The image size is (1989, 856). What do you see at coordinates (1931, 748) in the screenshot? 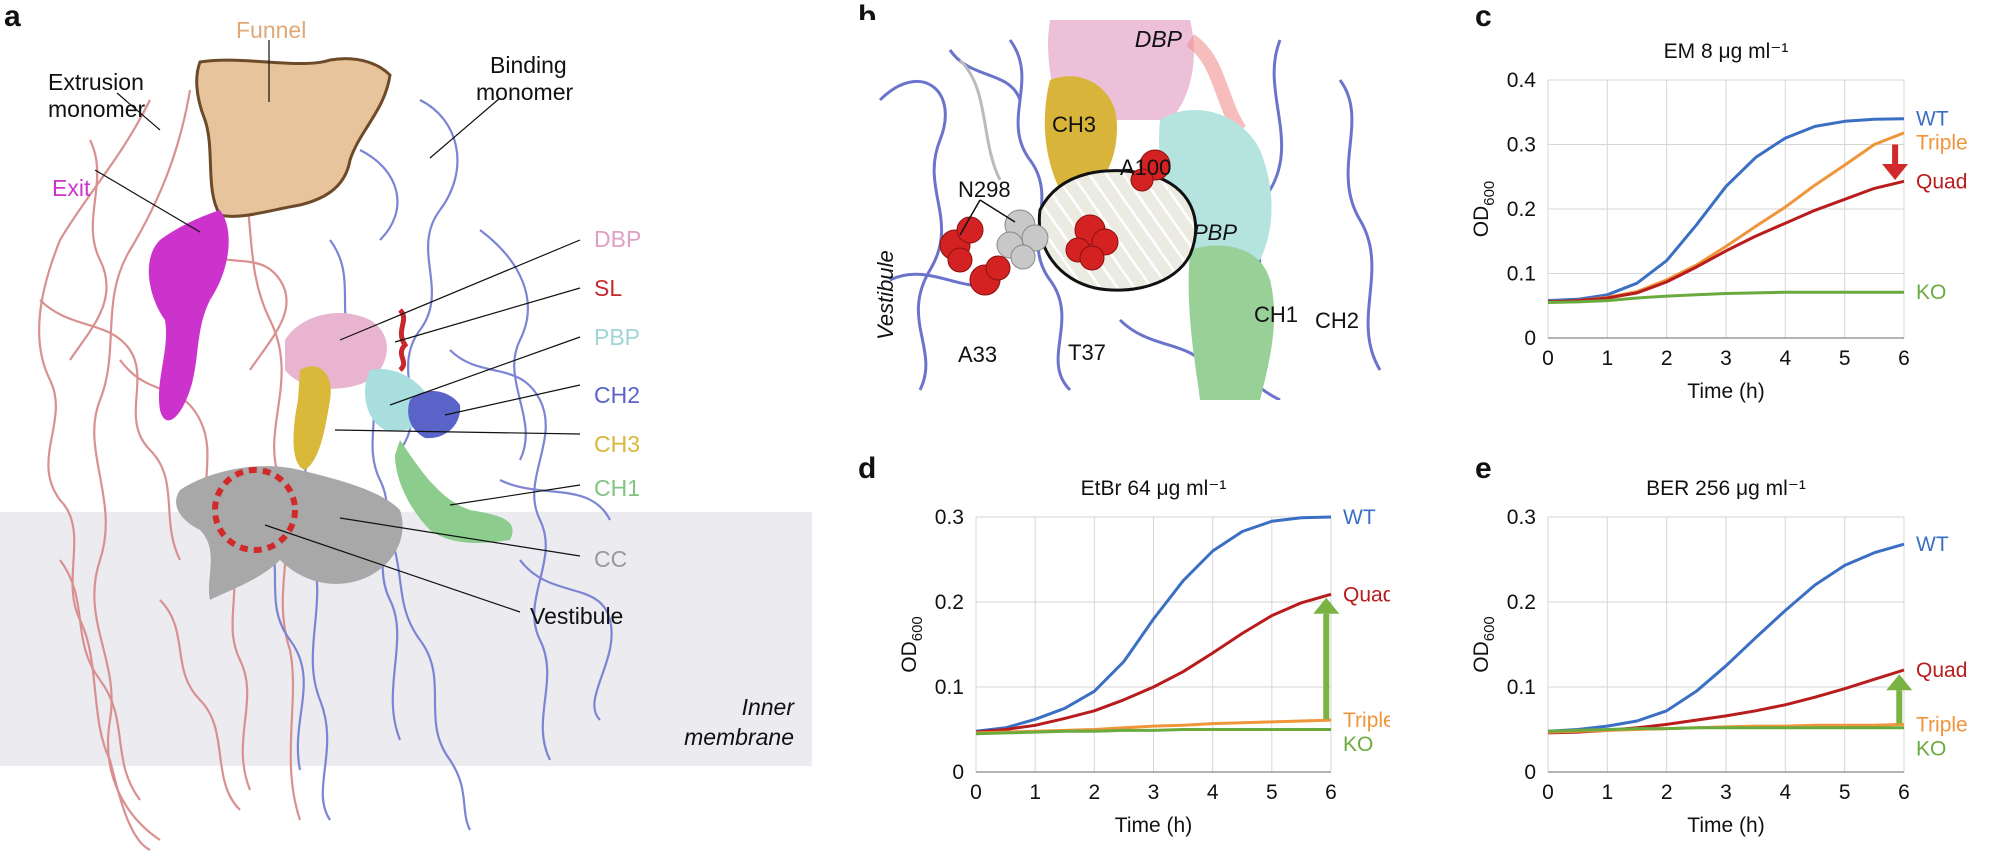
I see `chart-e-legend-ko: KO` at bounding box center [1931, 748].